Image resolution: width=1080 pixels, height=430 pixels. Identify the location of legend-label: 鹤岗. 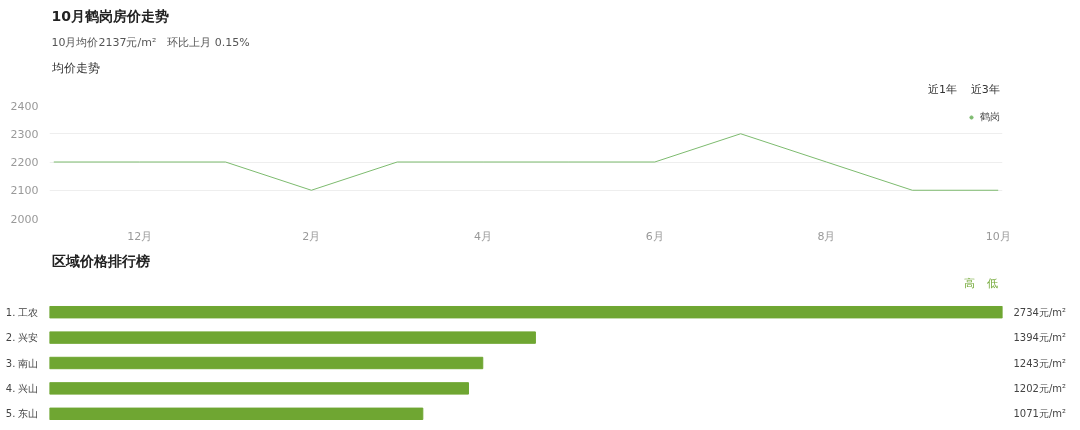
(990, 117).